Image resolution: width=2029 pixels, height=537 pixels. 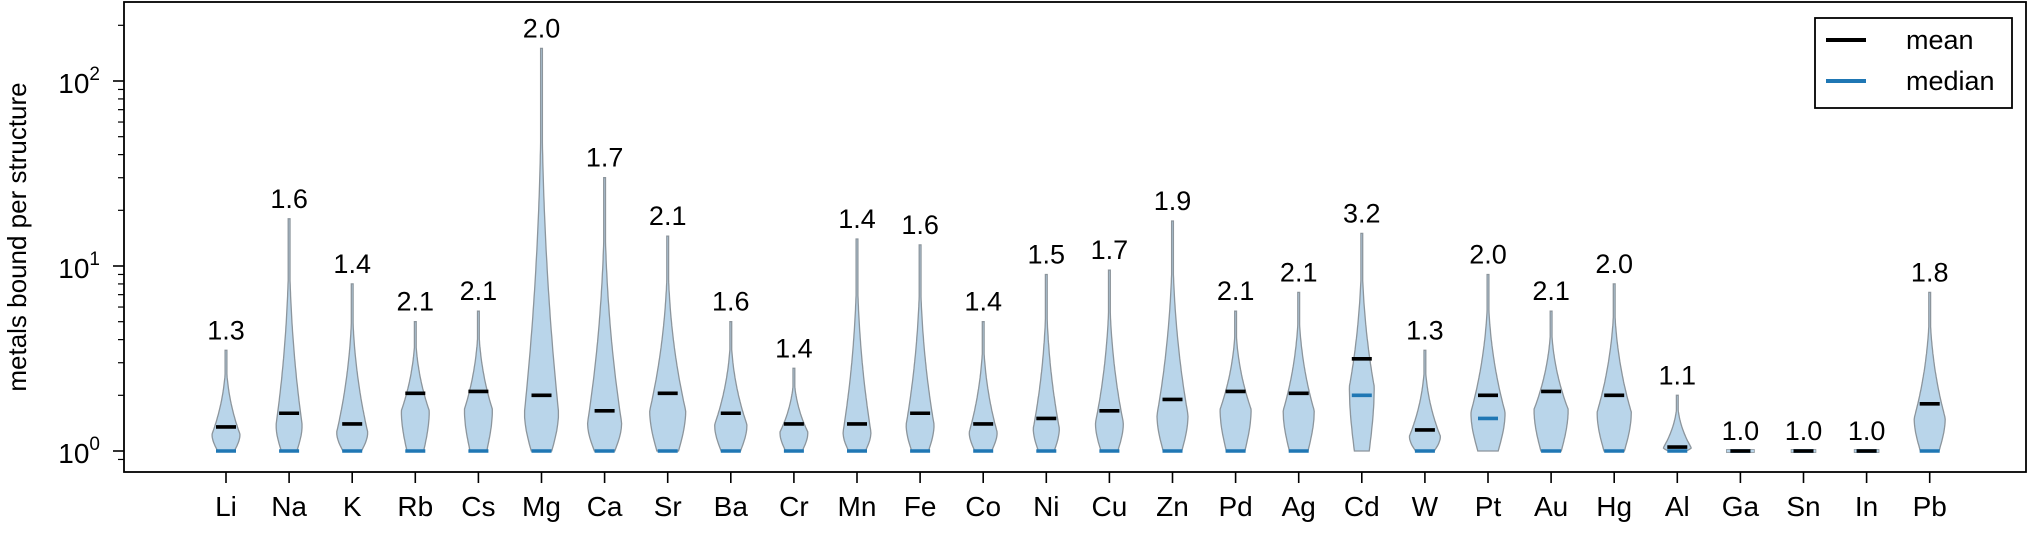 What do you see at coordinates (605, 506) in the screenshot?
I see `x-tick-label: Ca` at bounding box center [605, 506].